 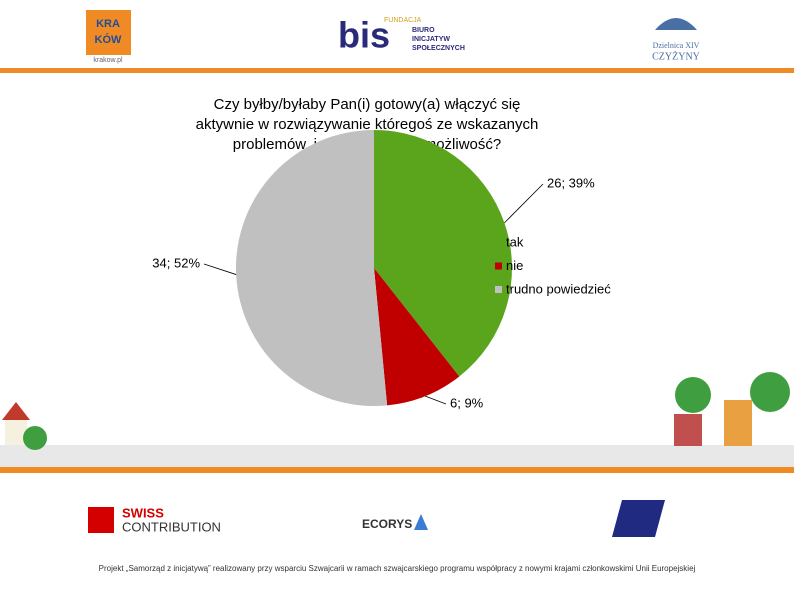 What do you see at coordinates (638, 518) in the screenshot?
I see `partner-logo` at bounding box center [638, 518].